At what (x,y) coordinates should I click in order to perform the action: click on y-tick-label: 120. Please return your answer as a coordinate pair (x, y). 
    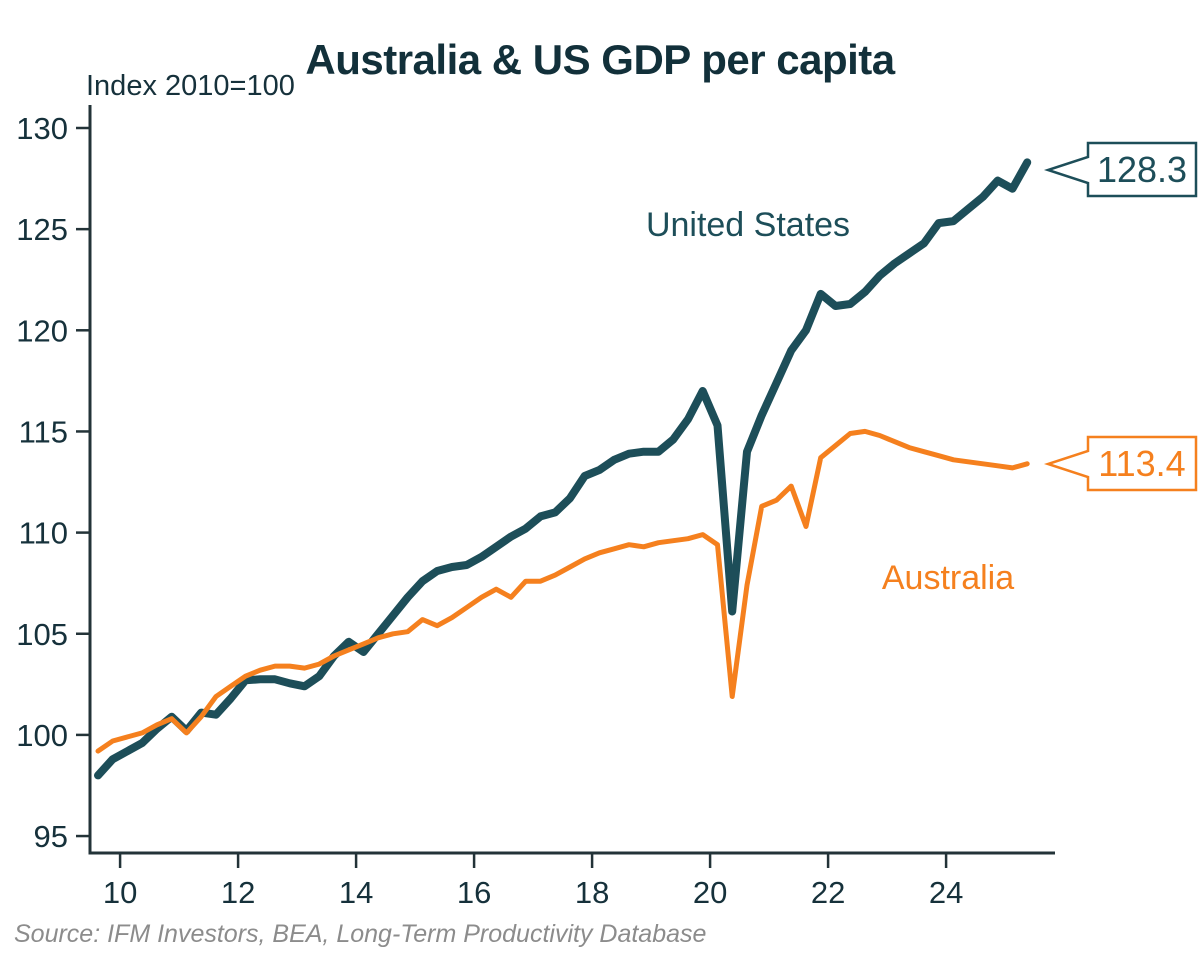
    Looking at the image, I should click on (42, 330).